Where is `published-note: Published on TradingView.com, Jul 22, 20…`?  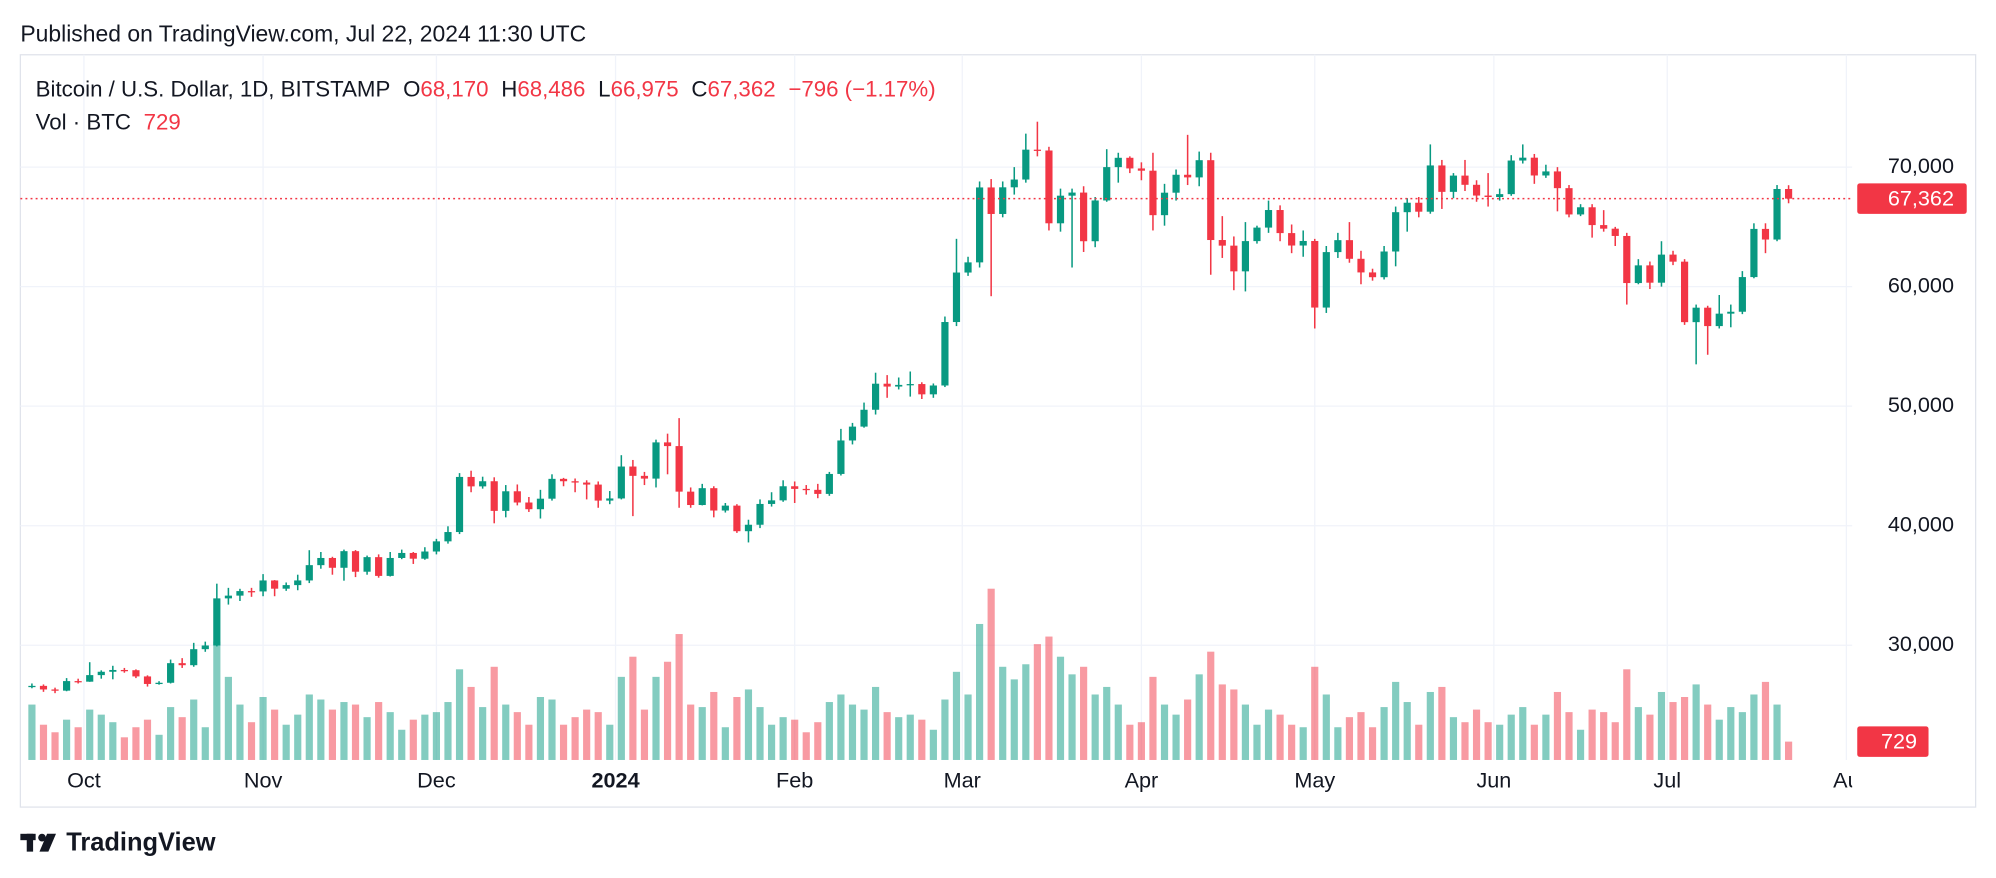 published-note: Published on TradingView.com, Jul 22, 20… is located at coordinates (303, 34).